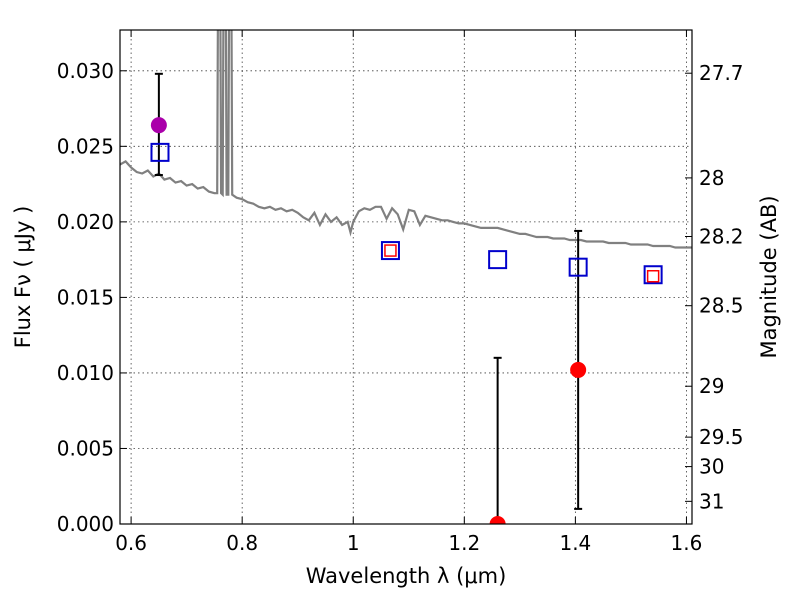  What do you see at coordinates (711, 386) in the screenshot?
I see `magnitude-tick-label: 29` at bounding box center [711, 386].